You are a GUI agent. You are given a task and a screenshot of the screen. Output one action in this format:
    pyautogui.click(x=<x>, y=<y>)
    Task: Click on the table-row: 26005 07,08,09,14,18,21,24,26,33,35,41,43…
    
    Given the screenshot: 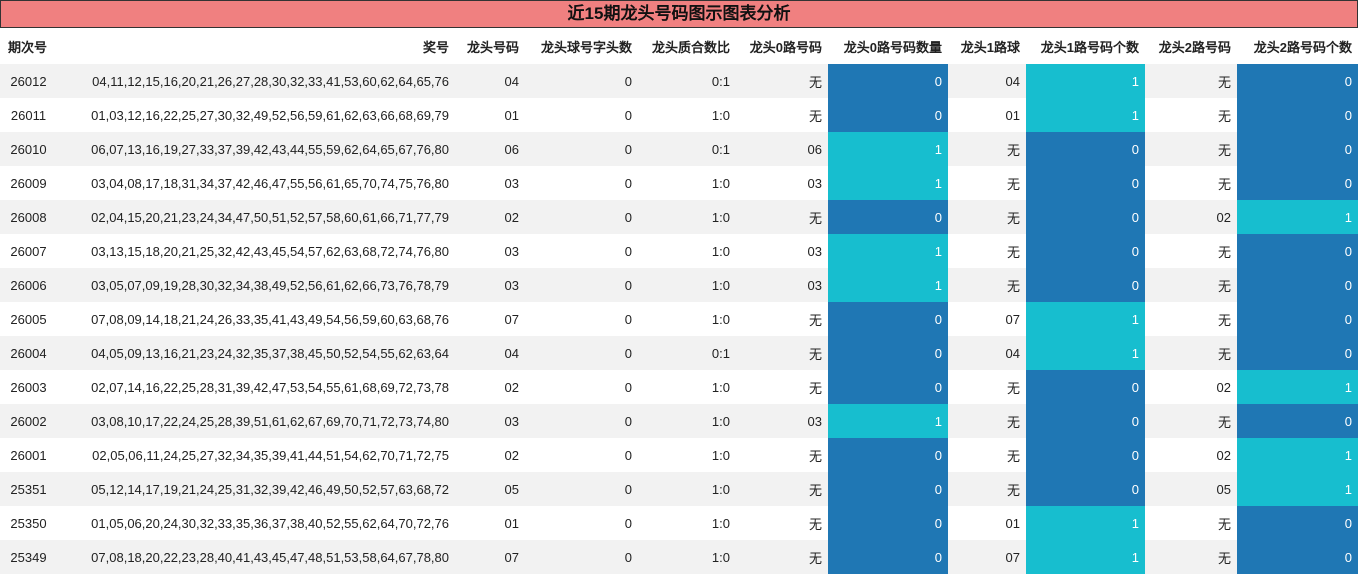 What is the action you would take?
    pyautogui.click(x=679, y=319)
    